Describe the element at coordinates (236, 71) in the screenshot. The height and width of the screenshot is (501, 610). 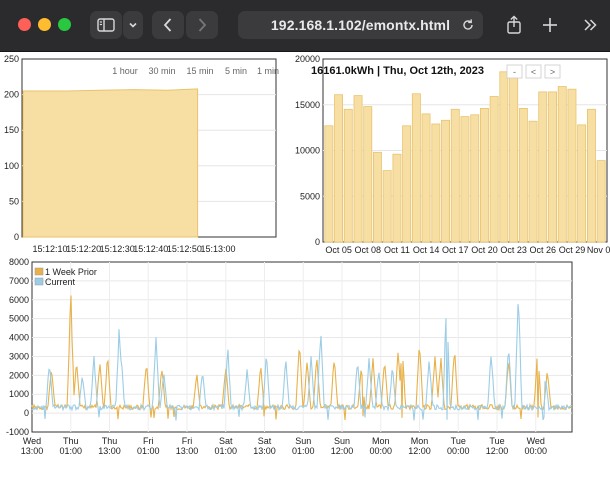
I see `range-button: 5 min` at that location.